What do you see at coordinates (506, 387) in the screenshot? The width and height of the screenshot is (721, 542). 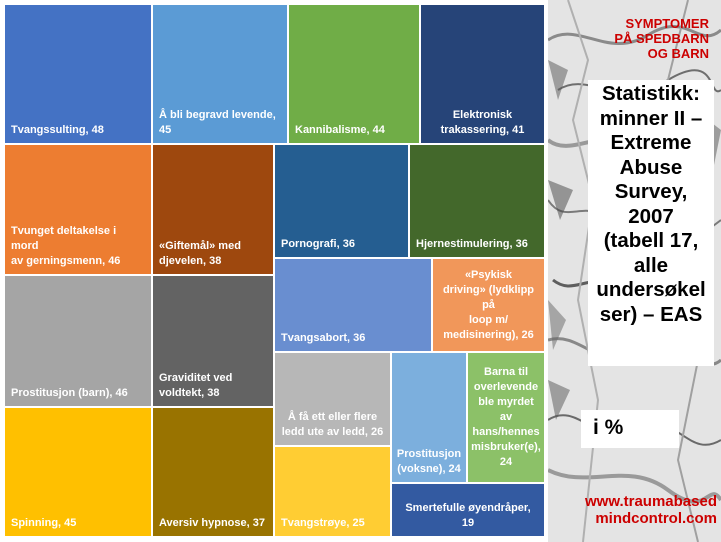 I see `tile-label-line: overlevende` at bounding box center [506, 387].